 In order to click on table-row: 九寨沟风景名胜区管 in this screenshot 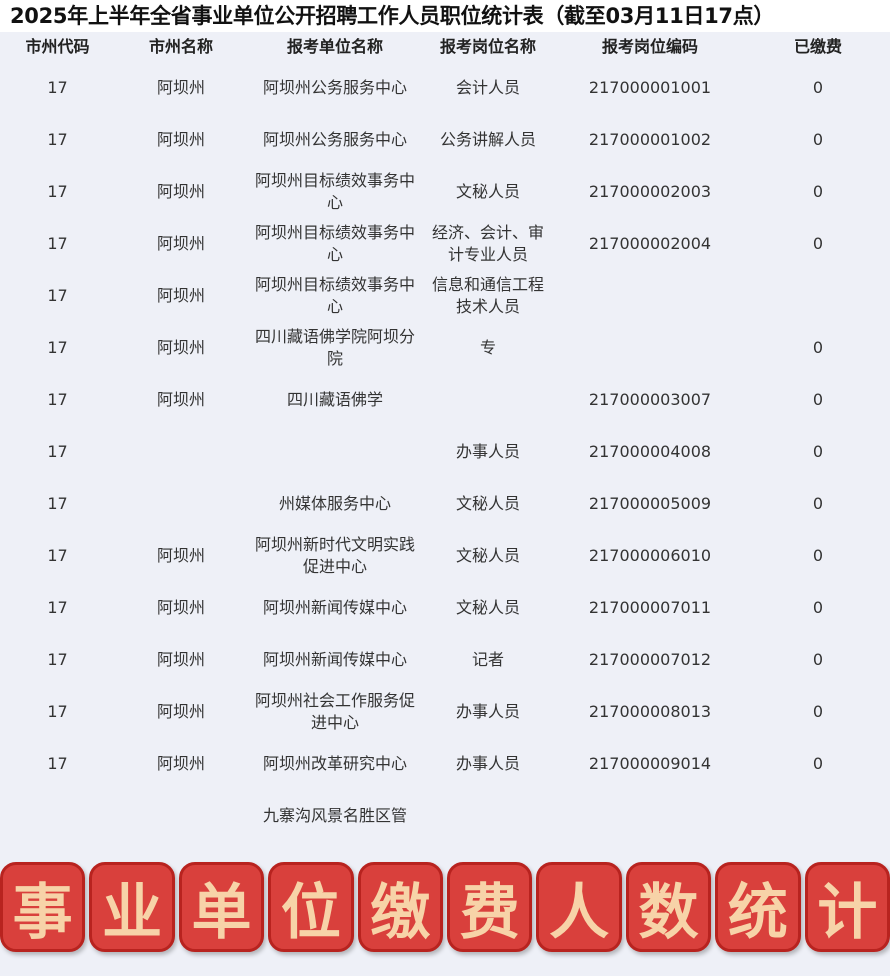, I will do `click(445, 816)`.